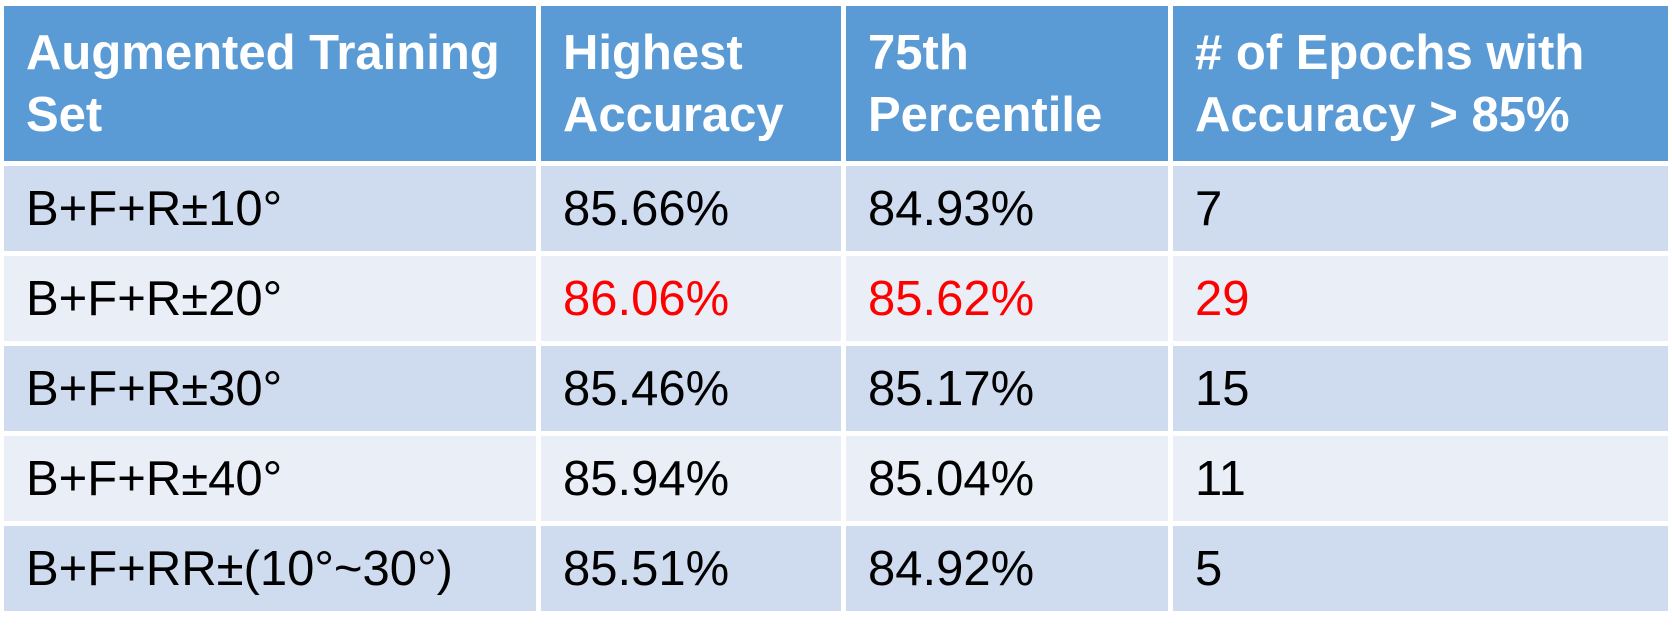 The image size is (1672, 644). Describe the element at coordinates (270, 208) in the screenshot. I see `cell-training-set: B+F+R±10°` at that location.